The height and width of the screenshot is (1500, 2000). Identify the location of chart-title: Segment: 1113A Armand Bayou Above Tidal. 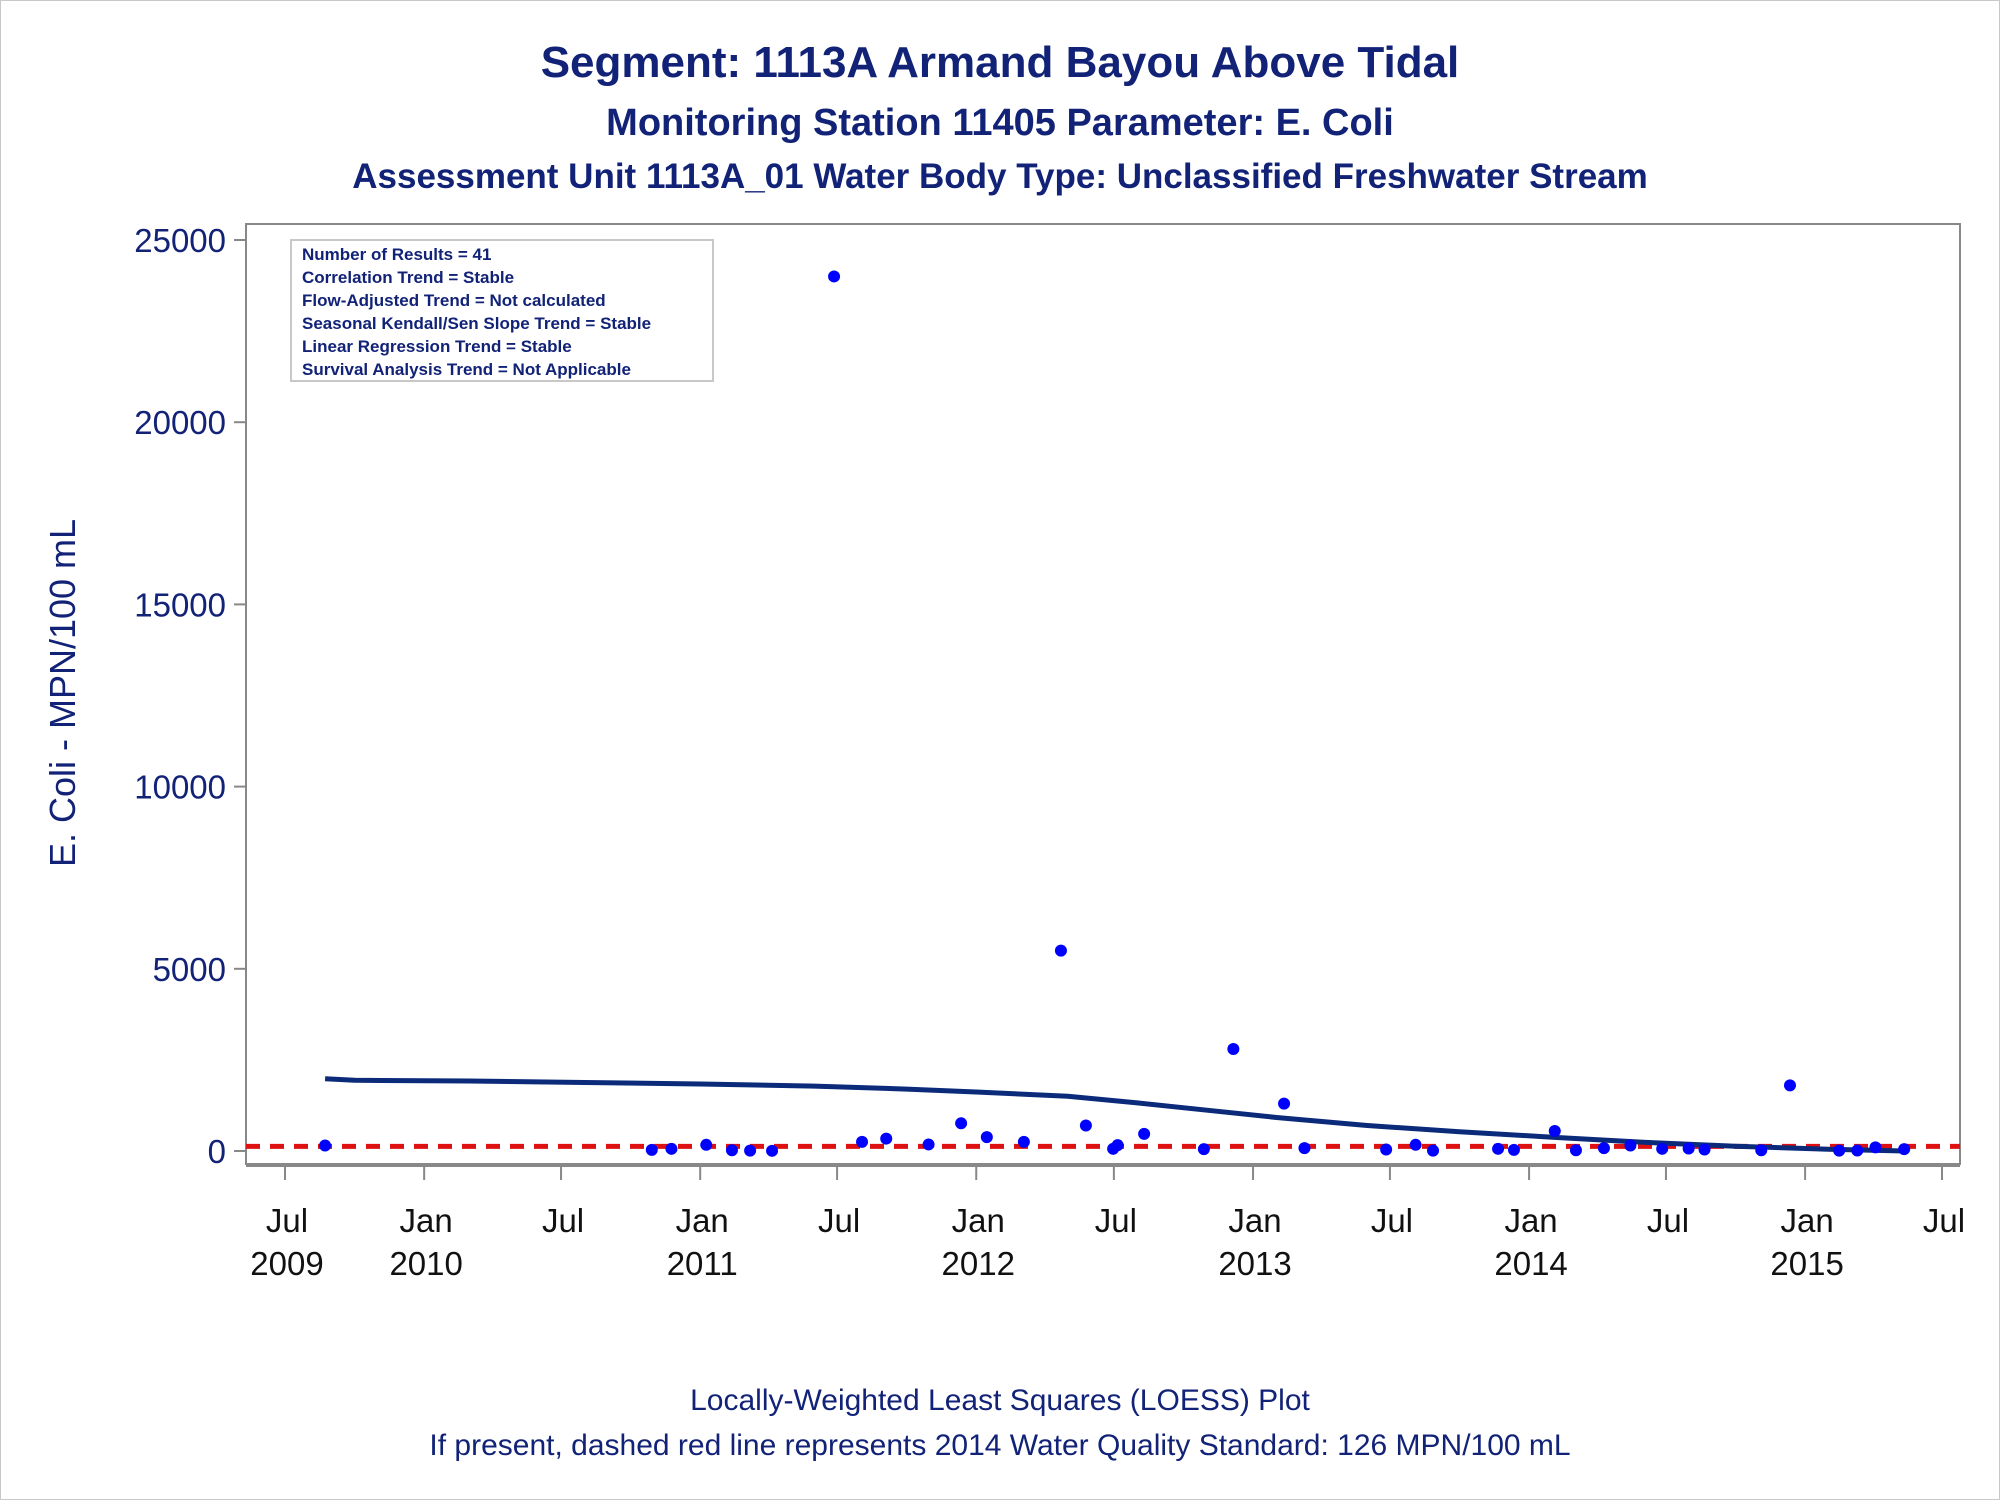
(1000, 62).